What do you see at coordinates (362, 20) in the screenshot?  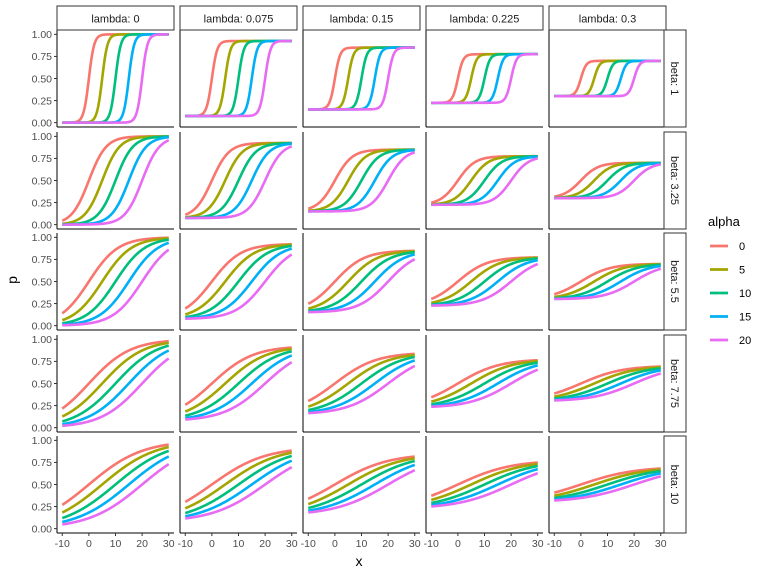 I see `col-strip-label-2: lambda: 0.15` at bounding box center [362, 20].